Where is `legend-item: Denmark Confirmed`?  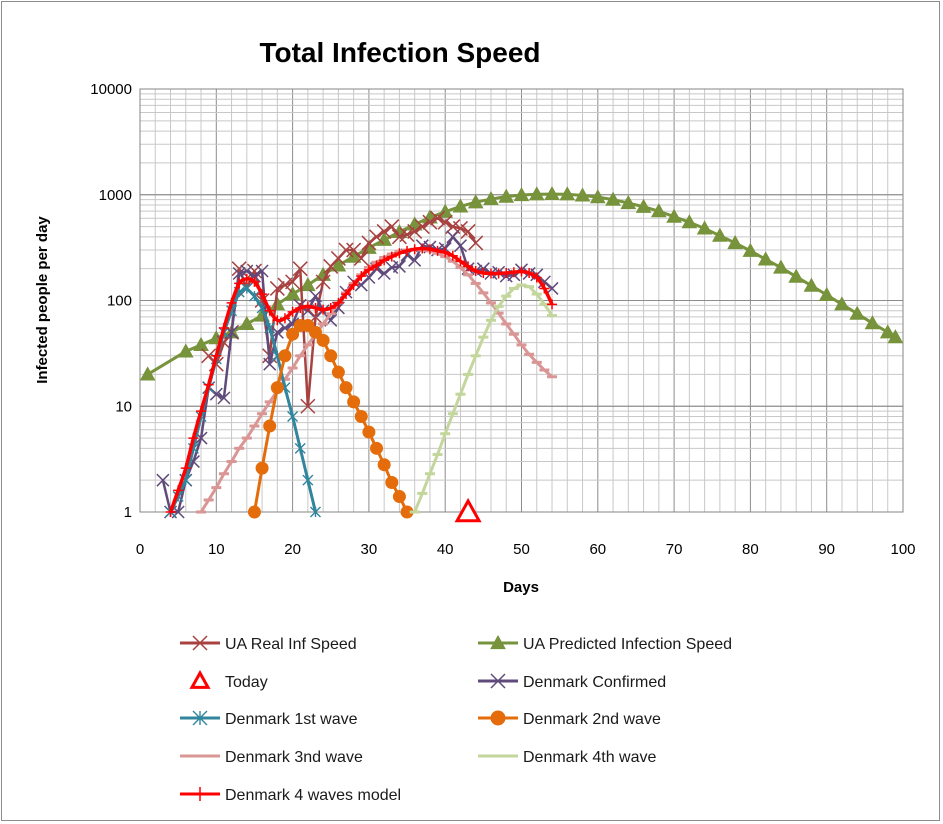
legend-item: Denmark Confirmed is located at coordinates (572, 682).